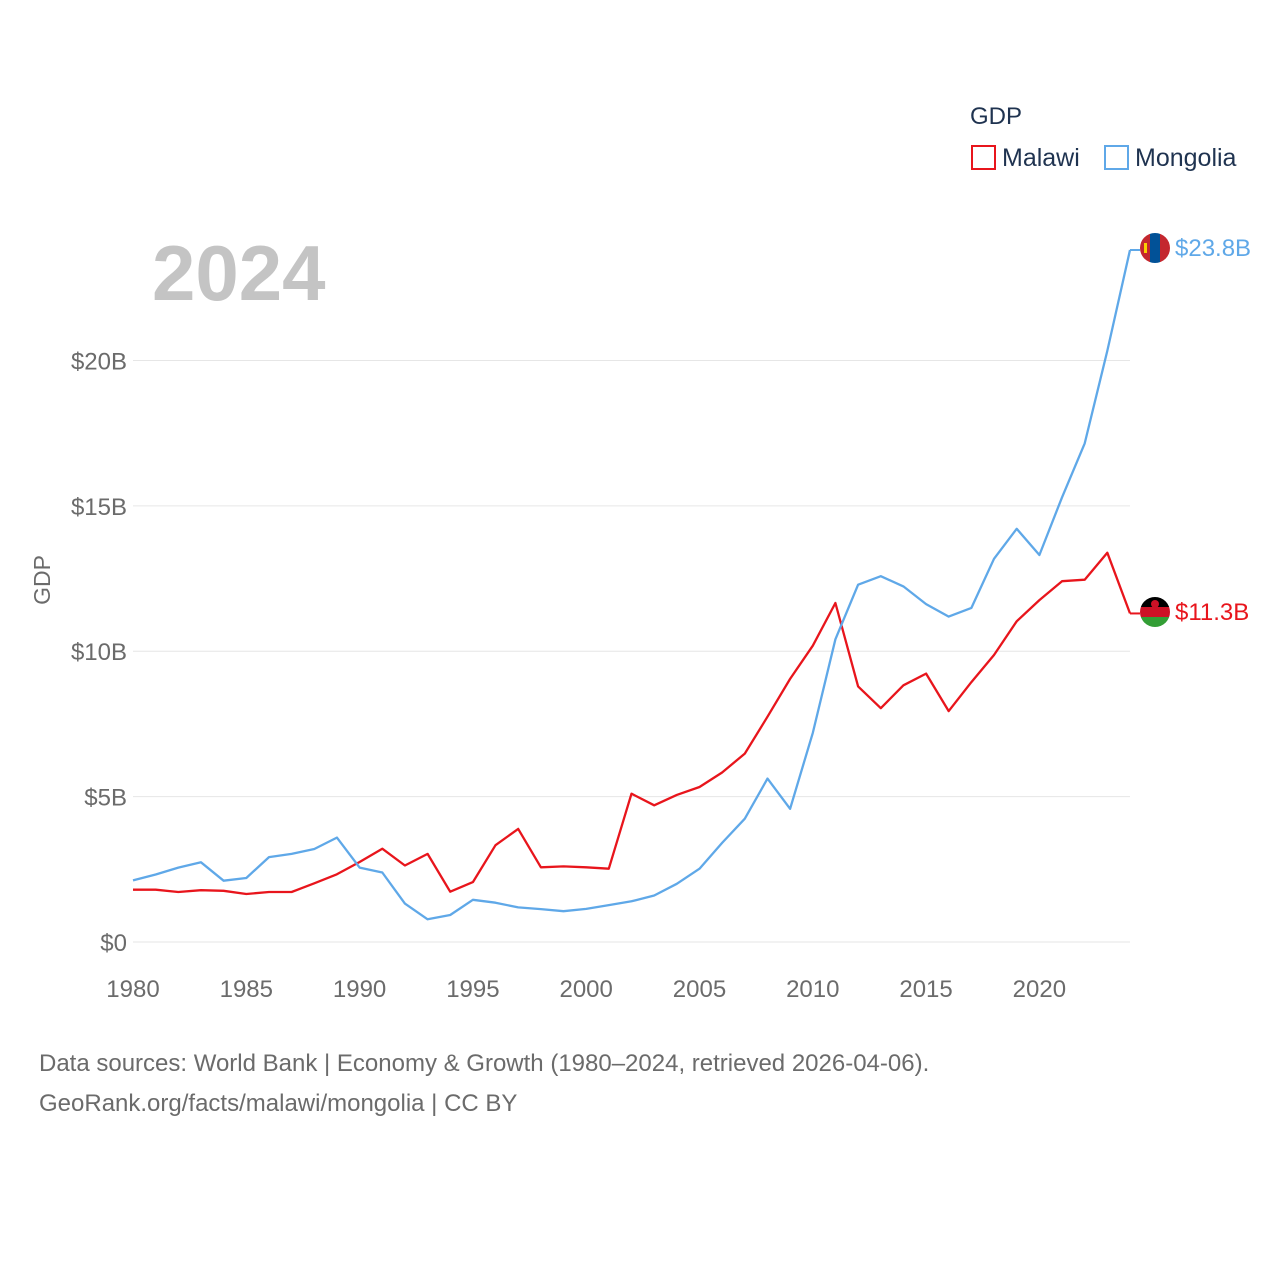  I want to click on malawi-flag-icon, so click(1155, 612).